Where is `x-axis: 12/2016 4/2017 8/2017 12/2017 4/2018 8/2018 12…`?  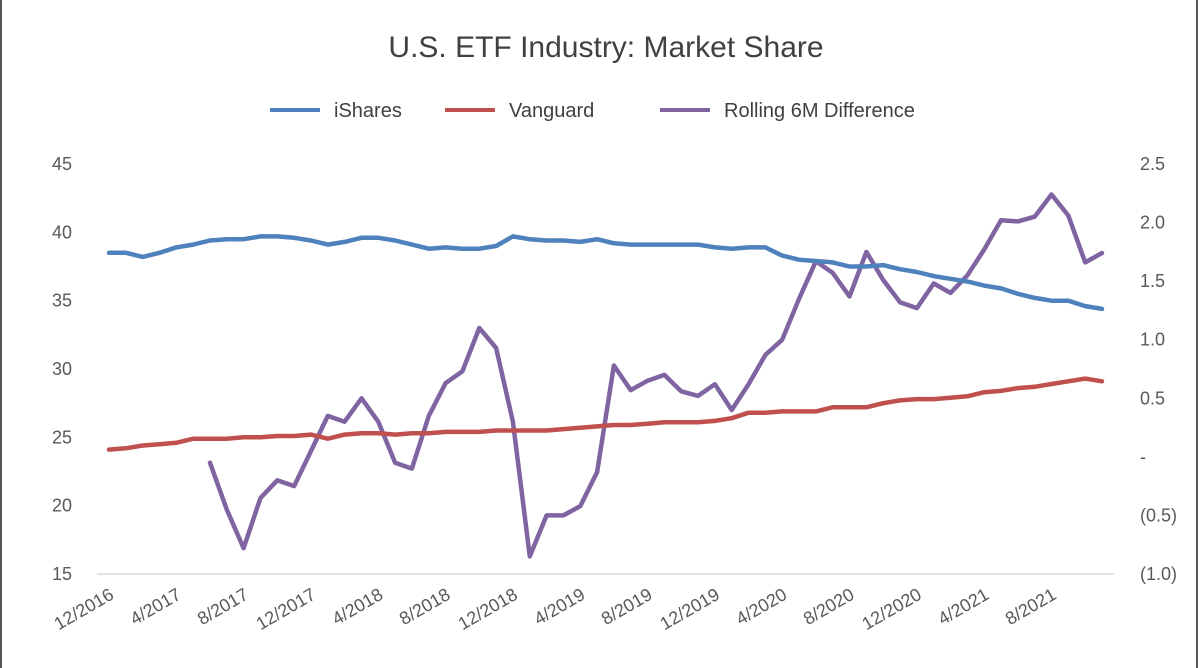 x-axis: 12/2016 4/2017 8/2017 12/2017 4/2018 8/2018 12… is located at coordinates (555, 609).